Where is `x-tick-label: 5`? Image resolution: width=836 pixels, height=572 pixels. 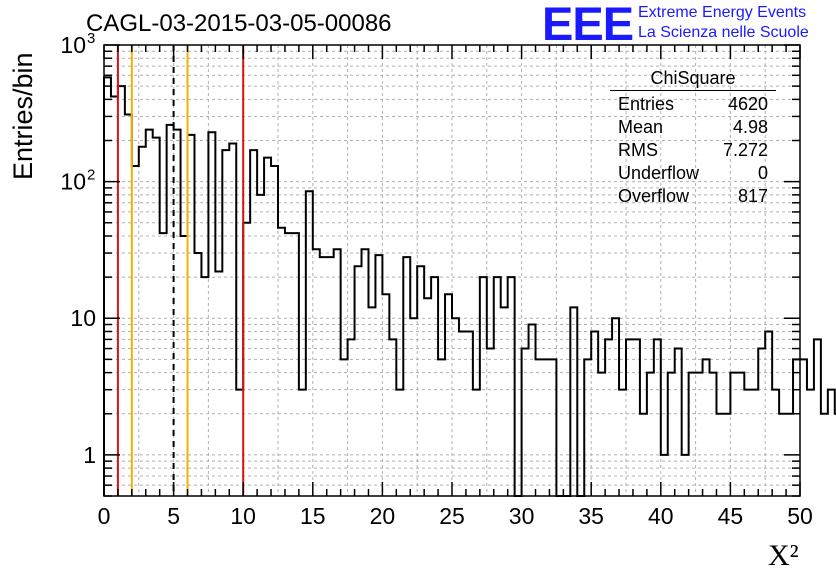 x-tick-label: 5 is located at coordinates (173, 516).